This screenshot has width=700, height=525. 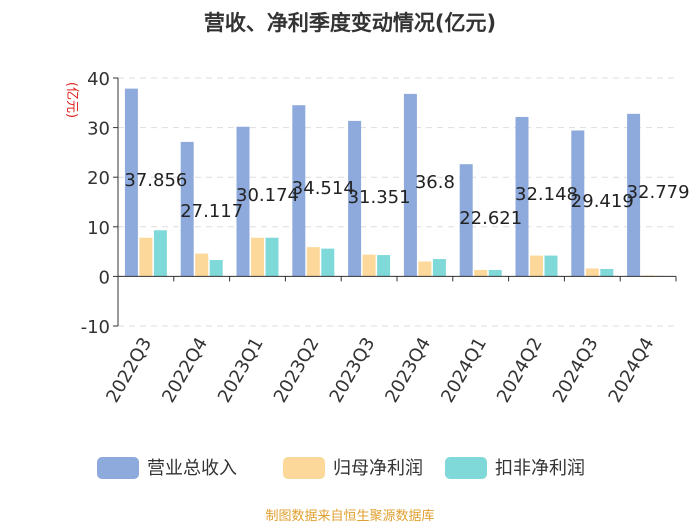 I want to click on x-tick-label: 2024Q3, so click(x=576, y=370).